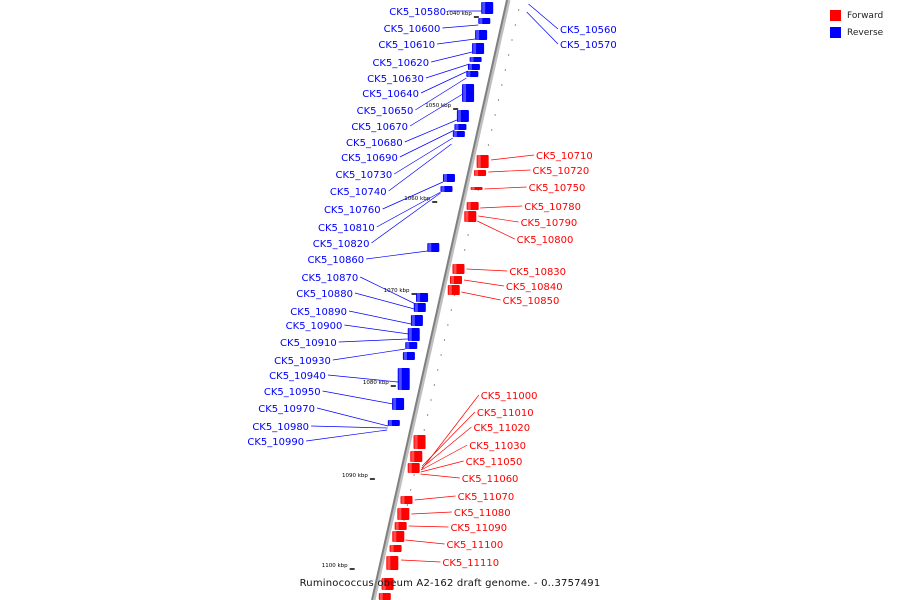 The image size is (900, 600). I want to click on gene-label-ck5-10680: CK5_10680, so click(374, 143).